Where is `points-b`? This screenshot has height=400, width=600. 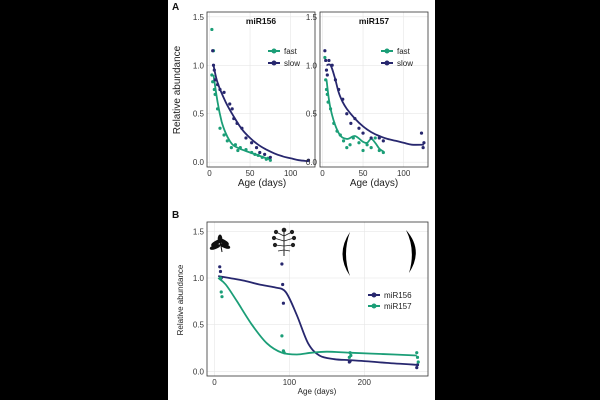 points-b is located at coordinates (319, 316).